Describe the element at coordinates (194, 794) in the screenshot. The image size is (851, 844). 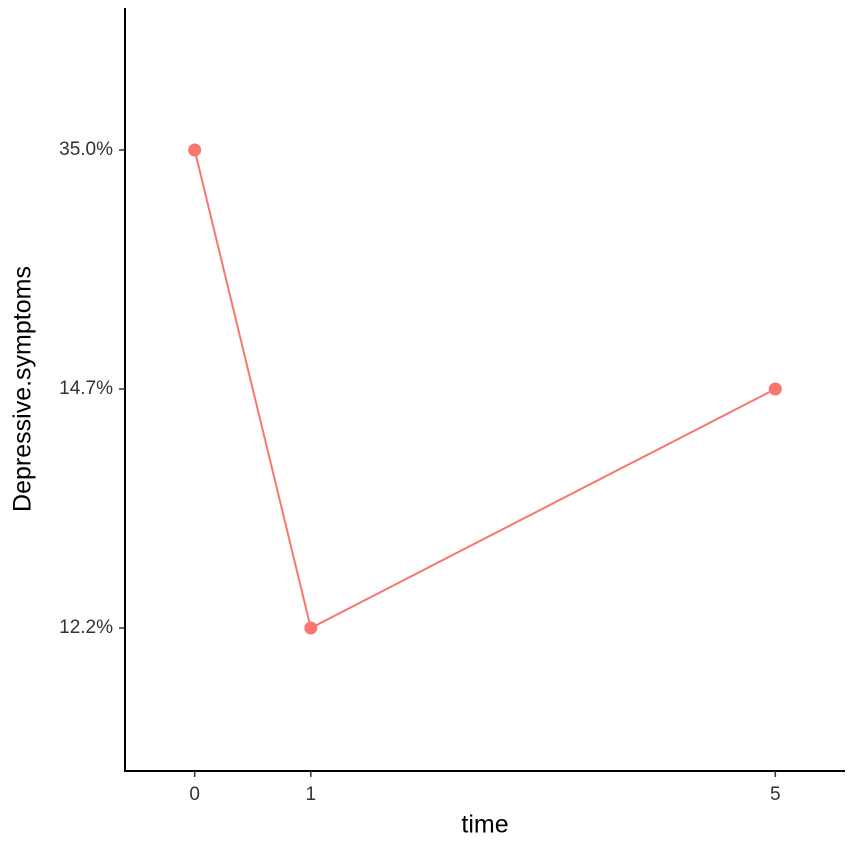
I see `x-tick-label: 0` at that location.